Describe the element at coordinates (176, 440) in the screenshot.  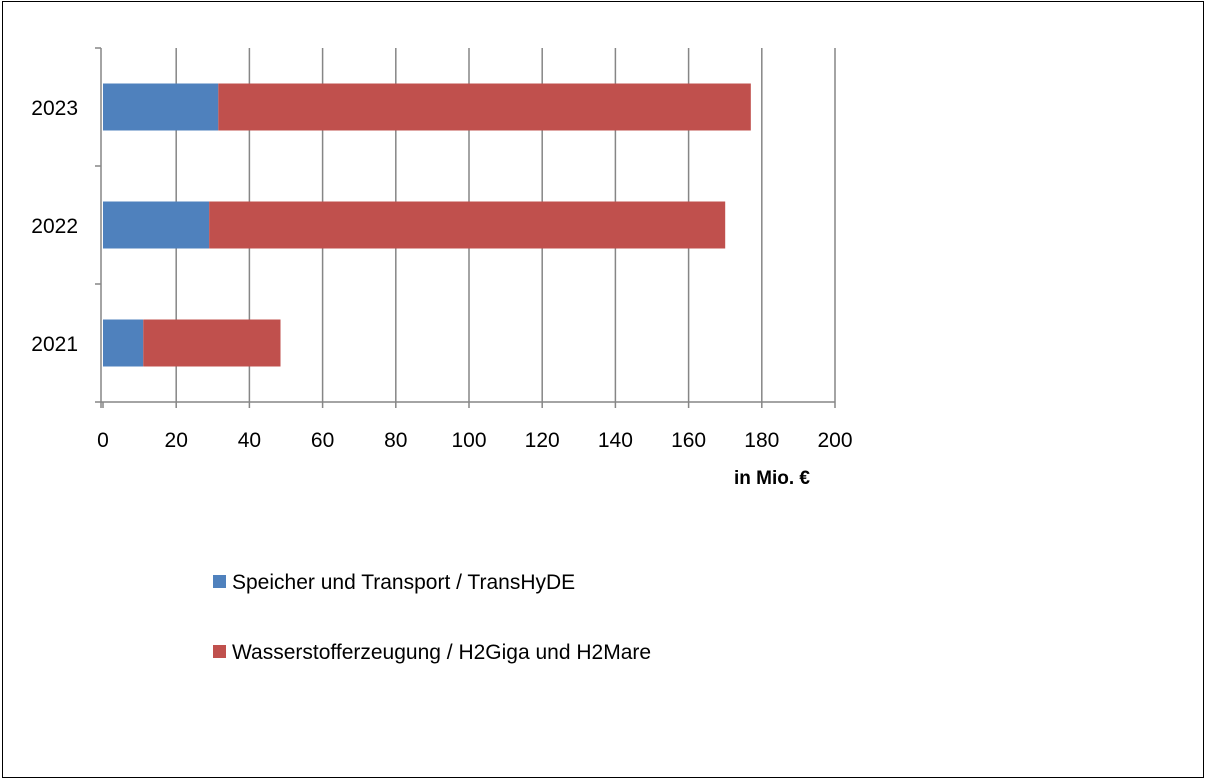
I see `x-tick-label: 20` at that location.